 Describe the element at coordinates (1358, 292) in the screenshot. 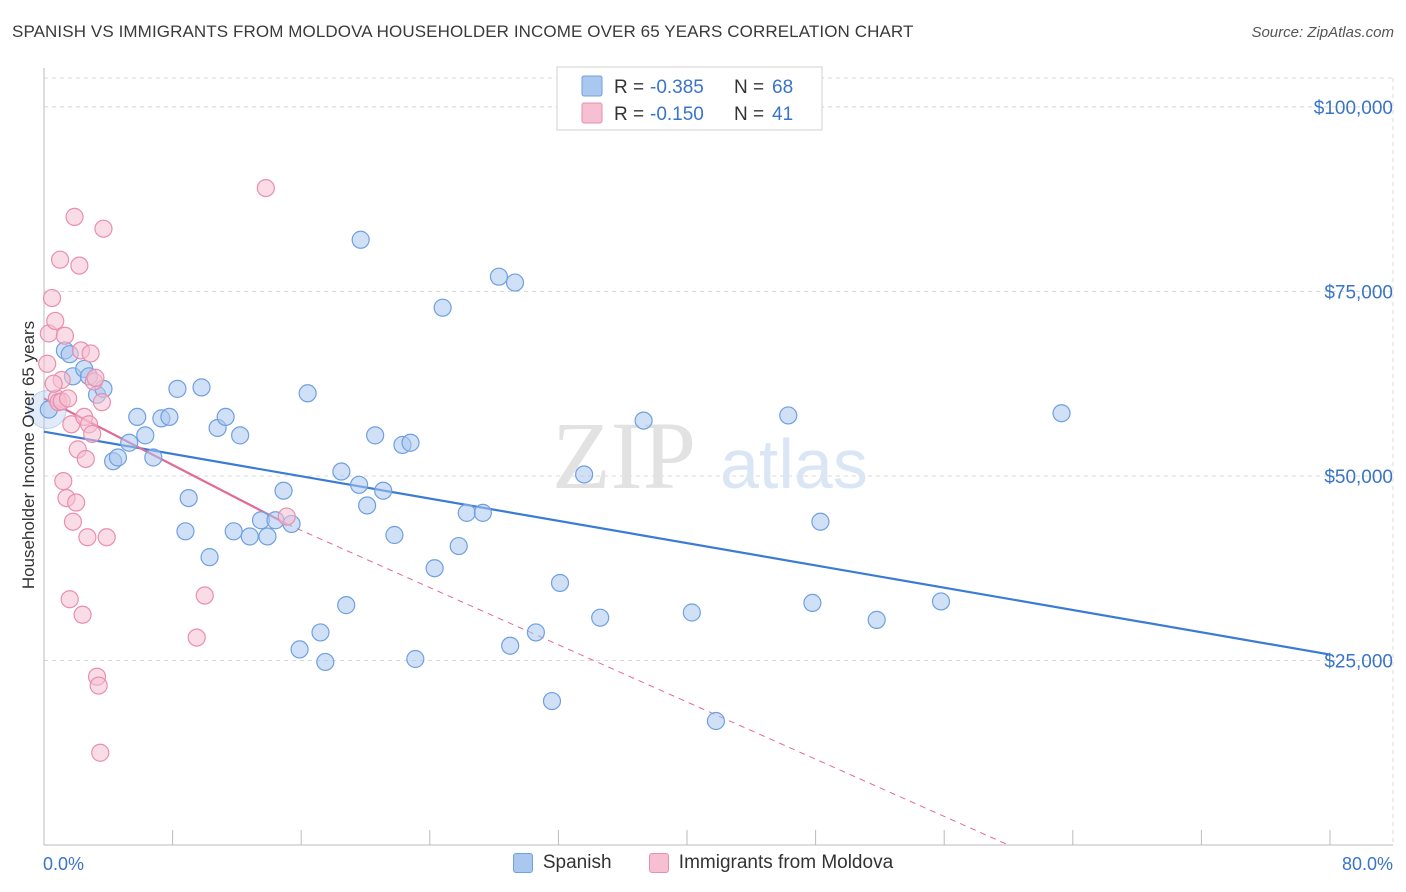

I see `y-tick-label: $75,000` at that location.